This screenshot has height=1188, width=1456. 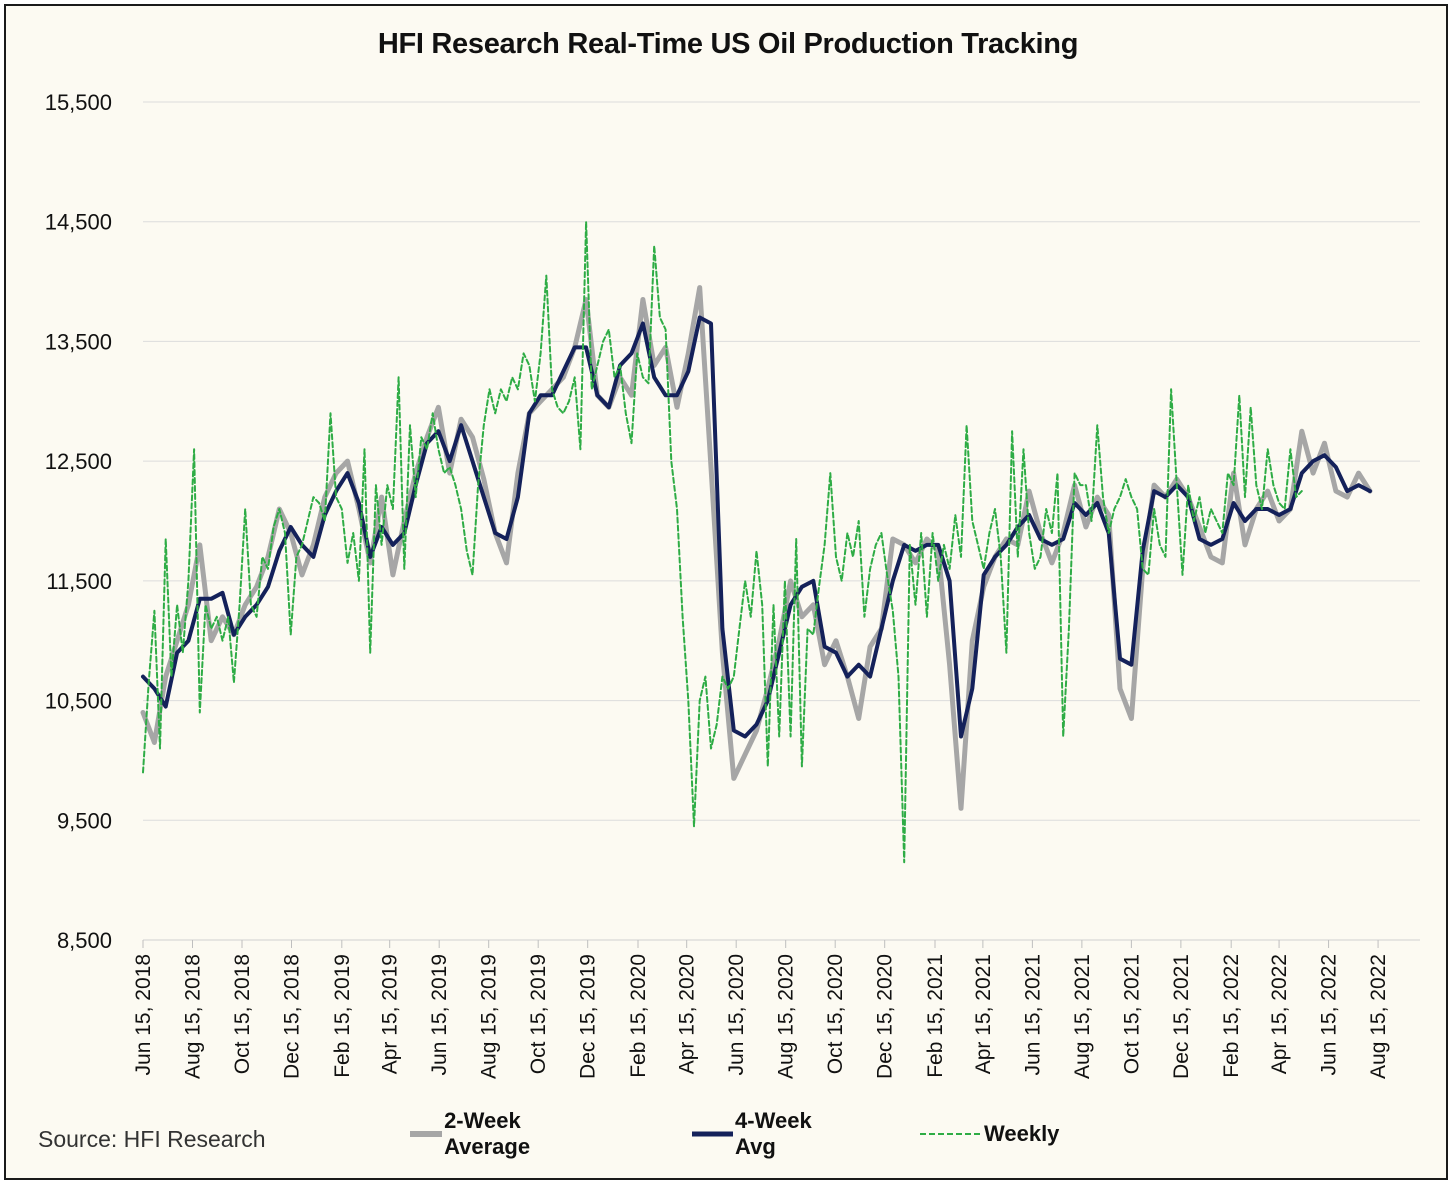 I want to click on legend-item-2-week-average: 2-Week Average, so click(x=479, y=1133).